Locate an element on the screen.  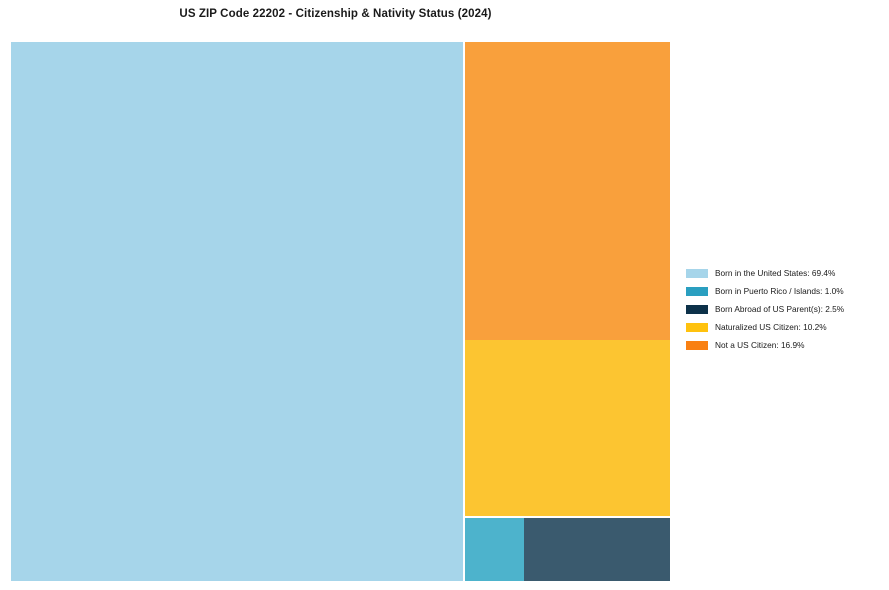
legend-item: Born in Puerto Rico / Islands: 1.0% is located at coordinates (784, 291).